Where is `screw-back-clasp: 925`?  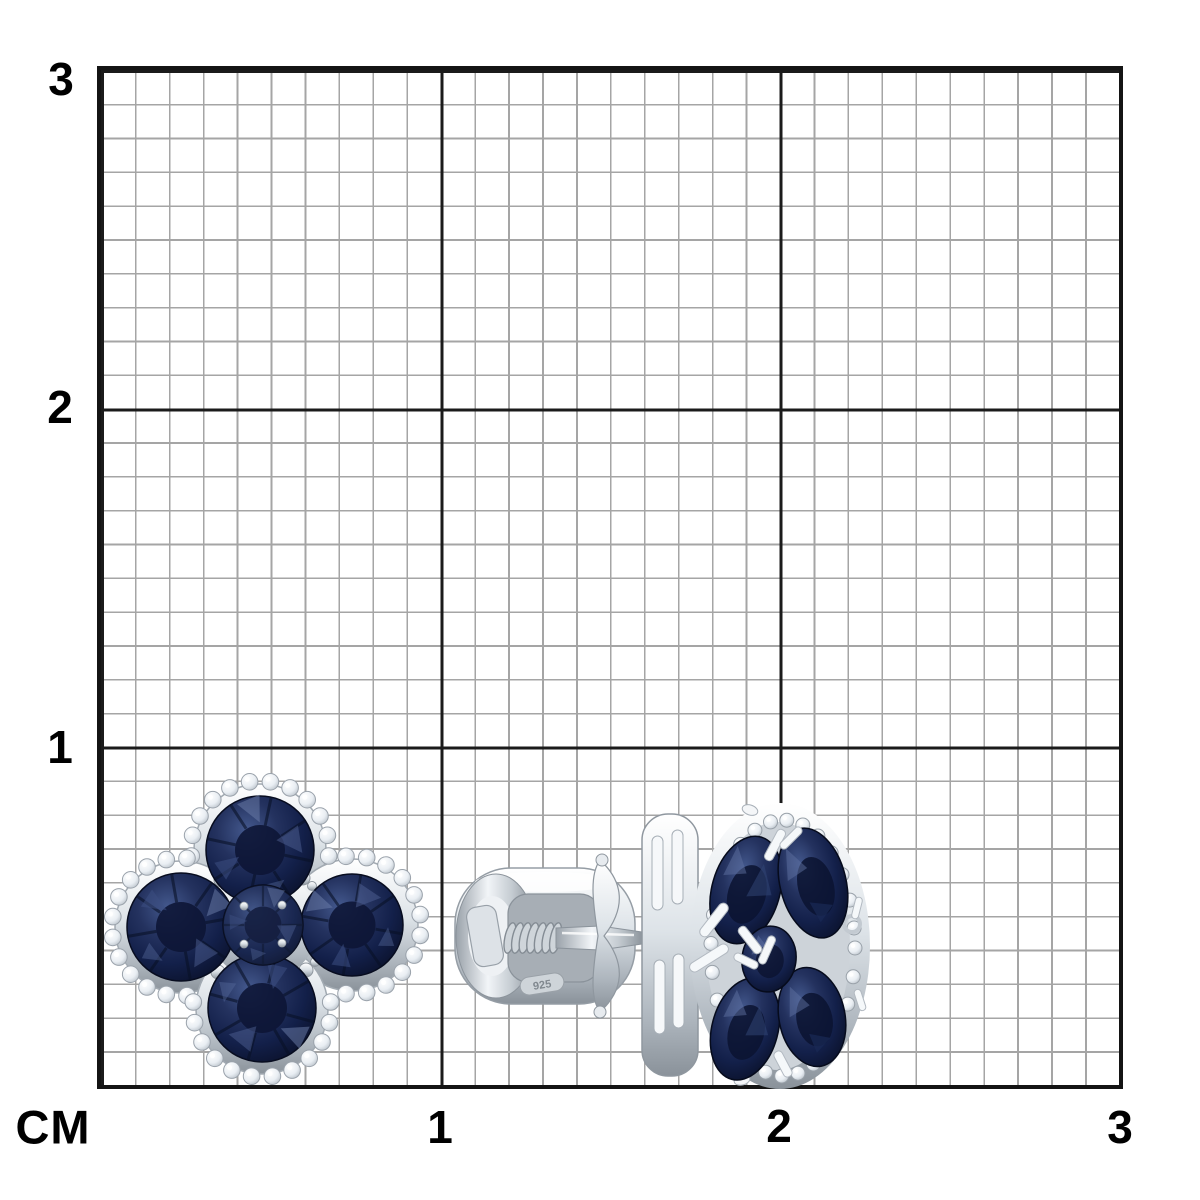 screw-back-clasp: 925 is located at coordinates (545, 936).